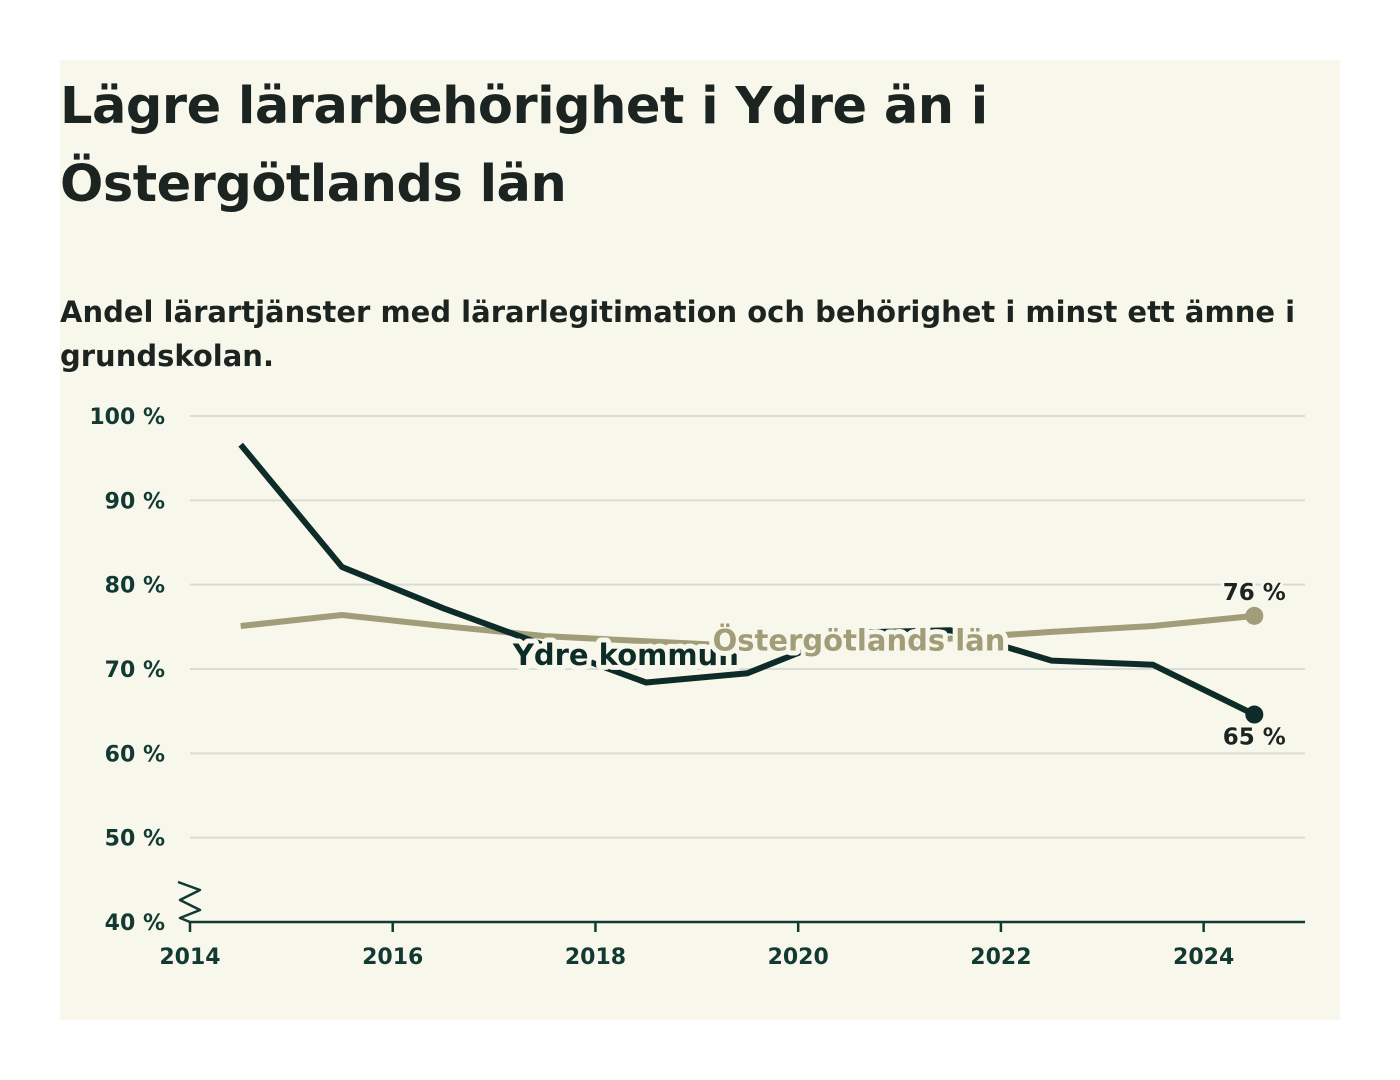 This screenshot has width=1400, height=1080. Describe the element at coordinates (135, 839) in the screenshot. I see `y-tick-label: 50 %` at that location.